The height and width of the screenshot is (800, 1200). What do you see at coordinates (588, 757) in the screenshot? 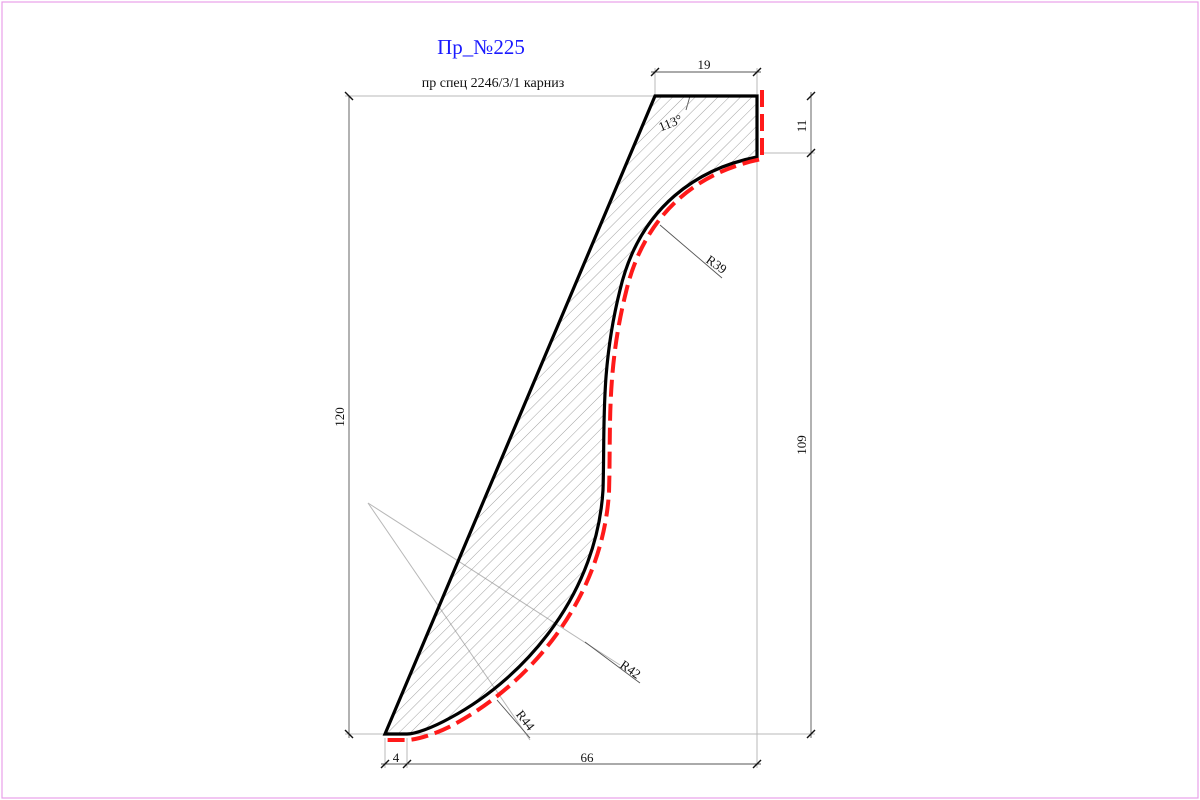
I see `dim-bottom-width: 66` at bounding box center [588, 757].